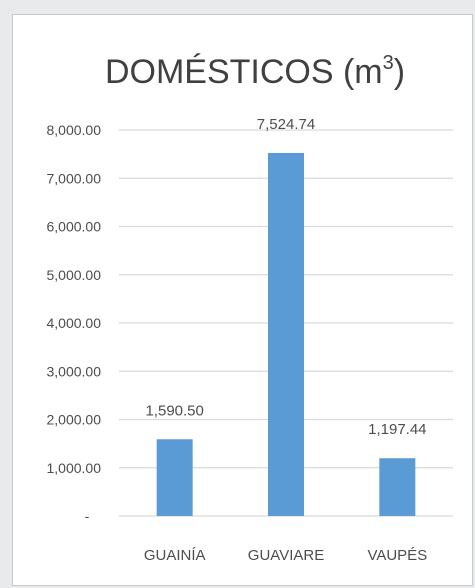 The width and height of the screenshot is (475, 588). I want to click on y-tick-label: 8,000.00, so click(74, 130).